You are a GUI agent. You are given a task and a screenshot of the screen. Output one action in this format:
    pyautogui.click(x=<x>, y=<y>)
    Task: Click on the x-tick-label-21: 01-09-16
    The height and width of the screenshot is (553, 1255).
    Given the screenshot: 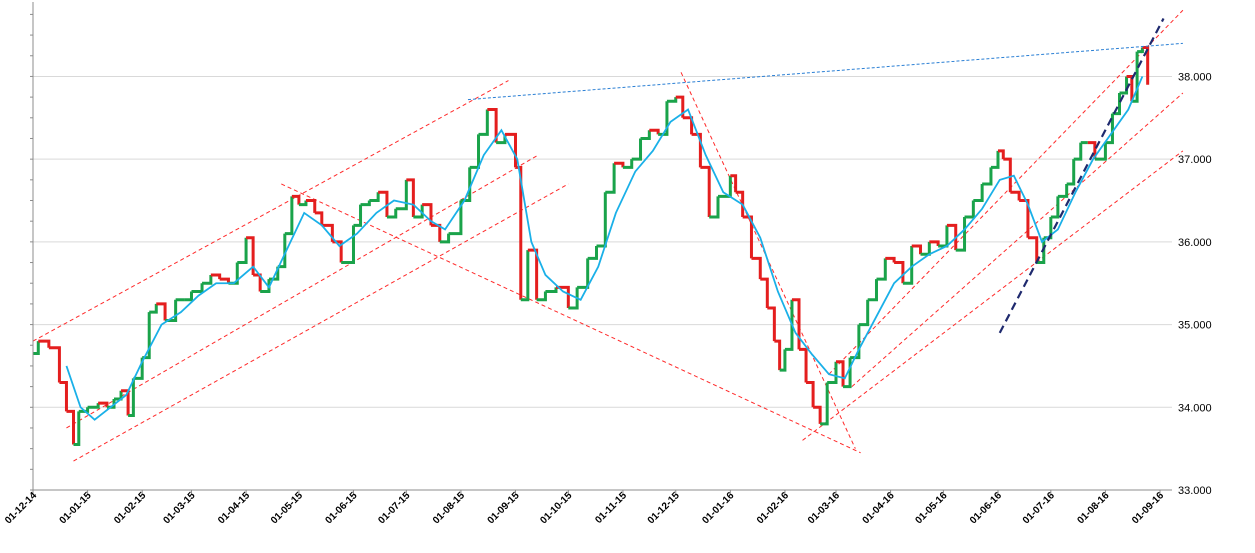 What is the action you would take?
    pyautogui.click(x=1148, y=508)
    